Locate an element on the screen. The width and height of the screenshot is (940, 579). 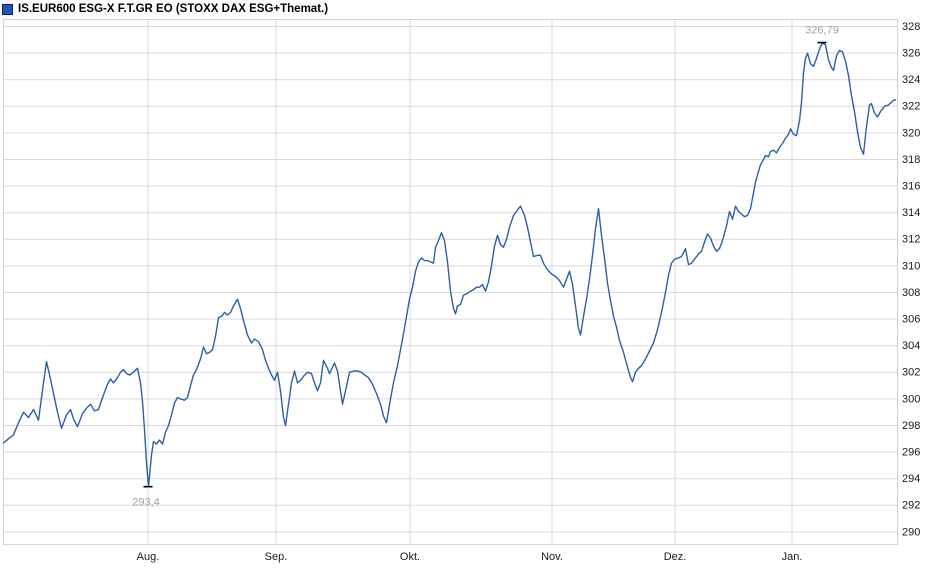
y-axis-label: 322 is located at coordinates (911, 107).